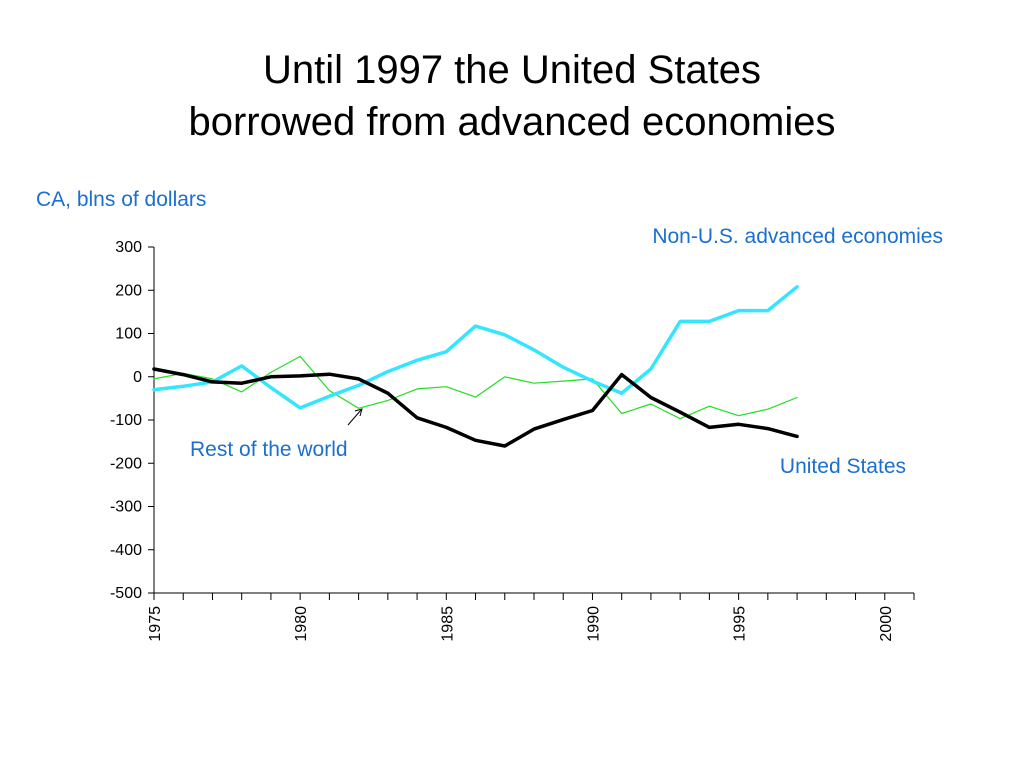 This screenshot has height=768, width=1024. Describe the element at coordinates (475, 347) in the screenshot. I see `series-line-non-u-s-advanced-economies` at that location.